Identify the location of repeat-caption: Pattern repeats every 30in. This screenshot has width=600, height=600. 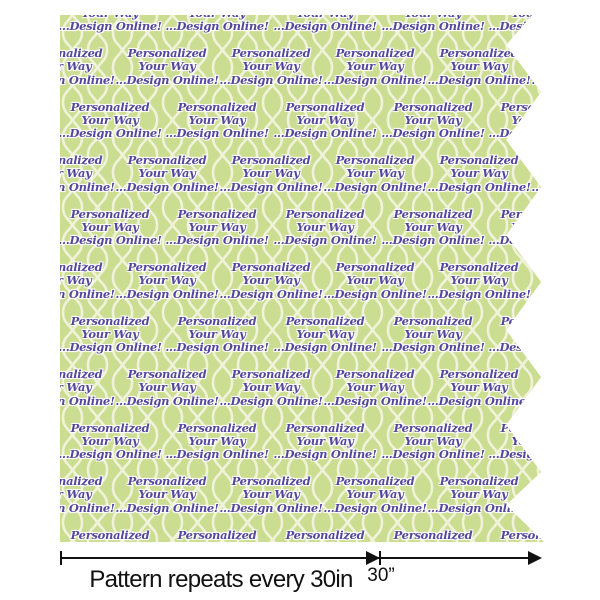
(221, 579).